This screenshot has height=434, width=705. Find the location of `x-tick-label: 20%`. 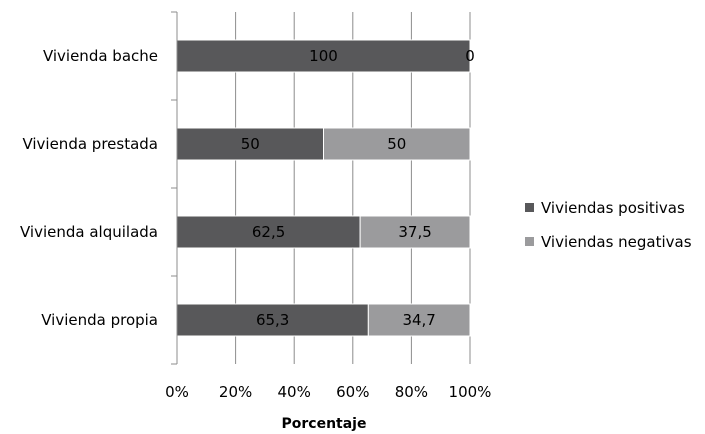

x-tick-label: 20% is located at coordinates (235, 392).